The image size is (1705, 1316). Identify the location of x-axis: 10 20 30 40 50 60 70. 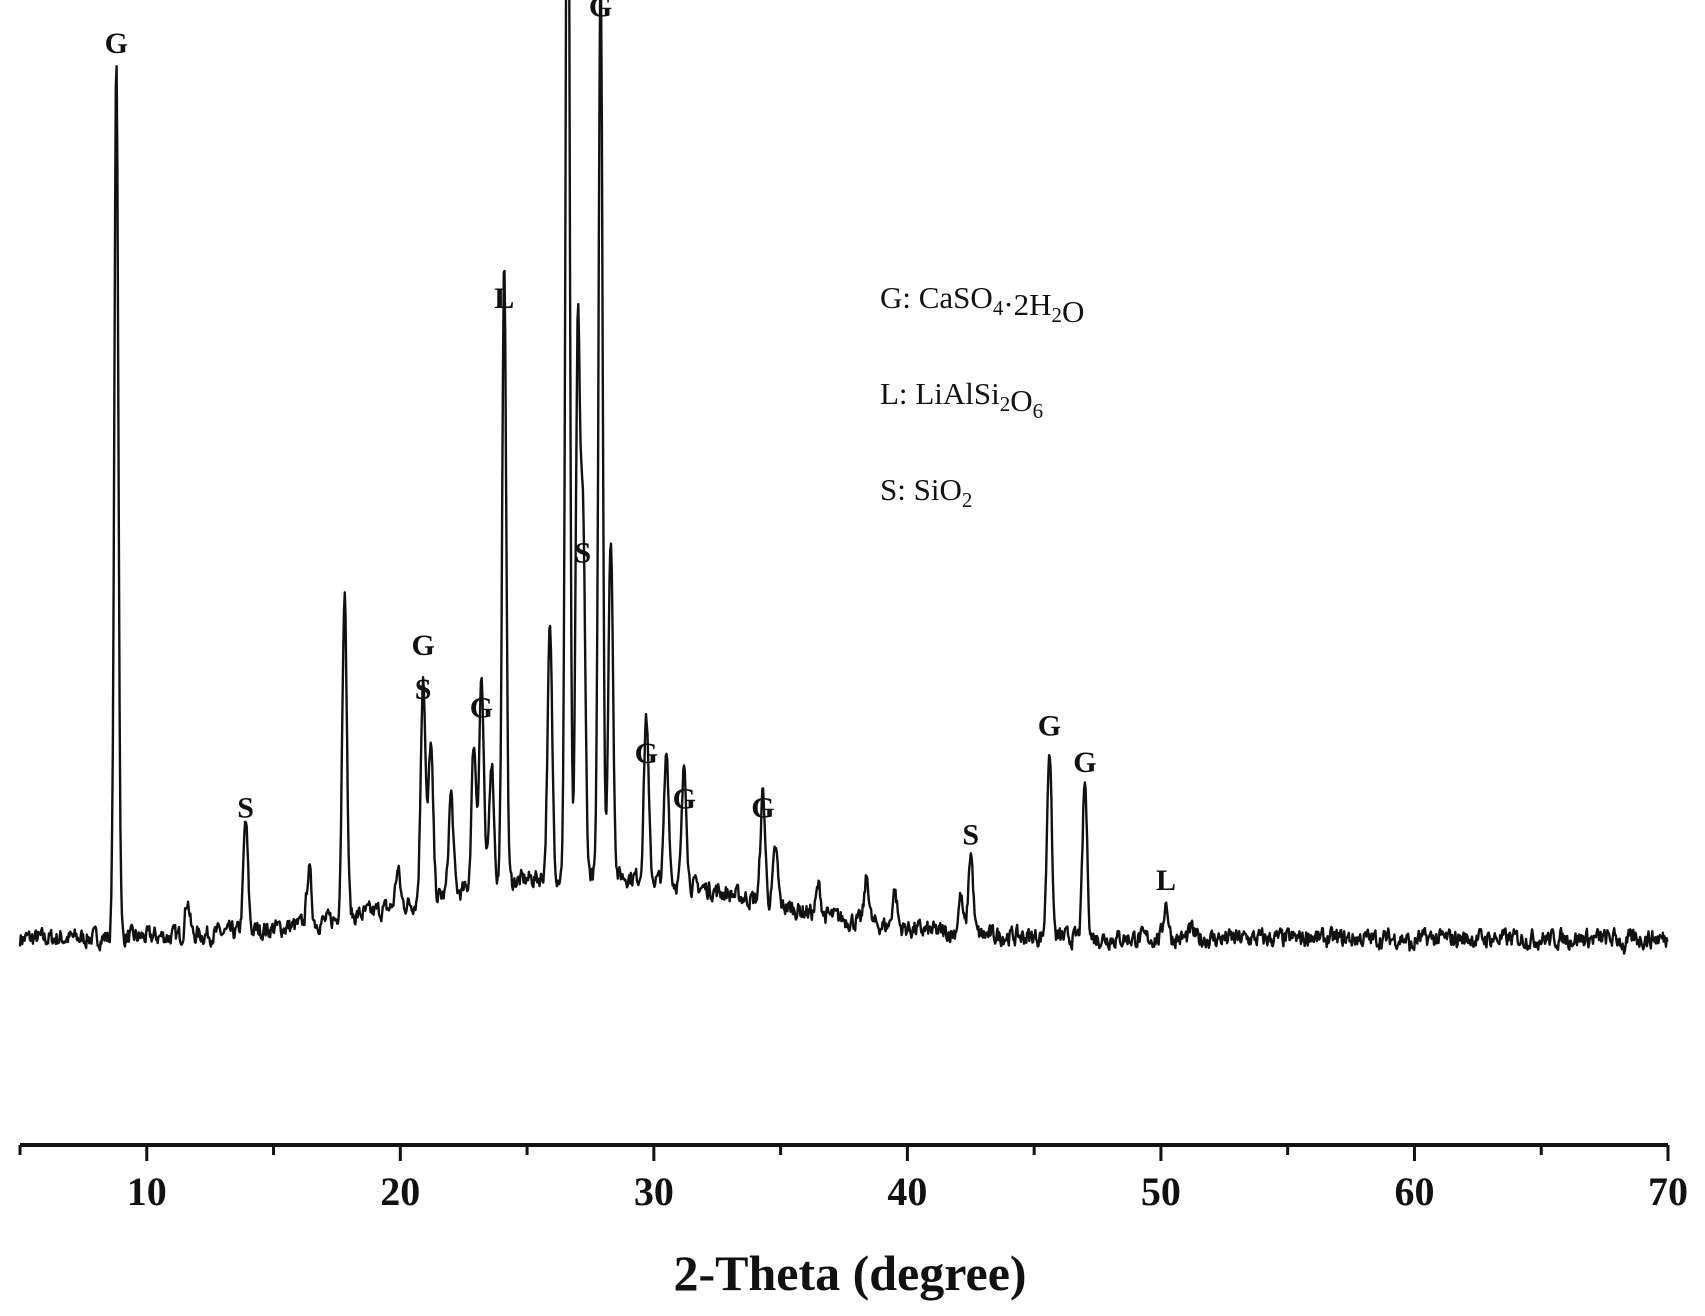
(853, 1178).